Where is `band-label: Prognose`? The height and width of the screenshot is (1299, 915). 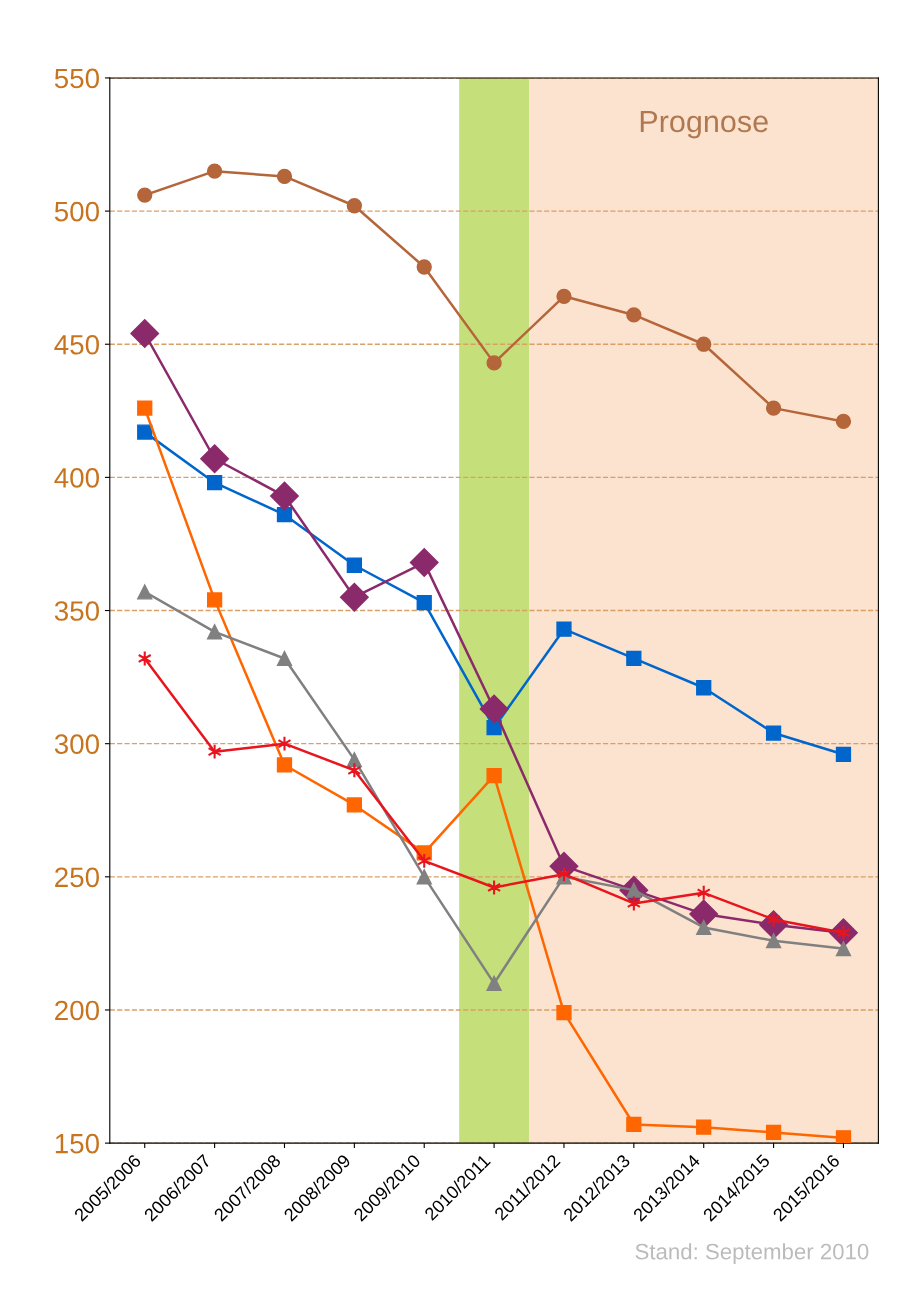 band-label: Prognose is located at coordinates (704, 125).